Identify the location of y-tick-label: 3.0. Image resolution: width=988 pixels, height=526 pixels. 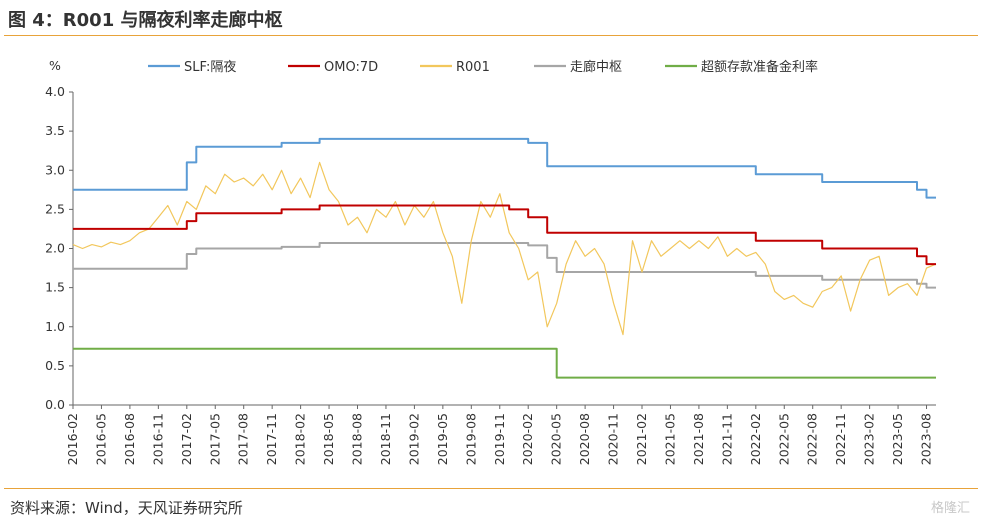
(55, 169).